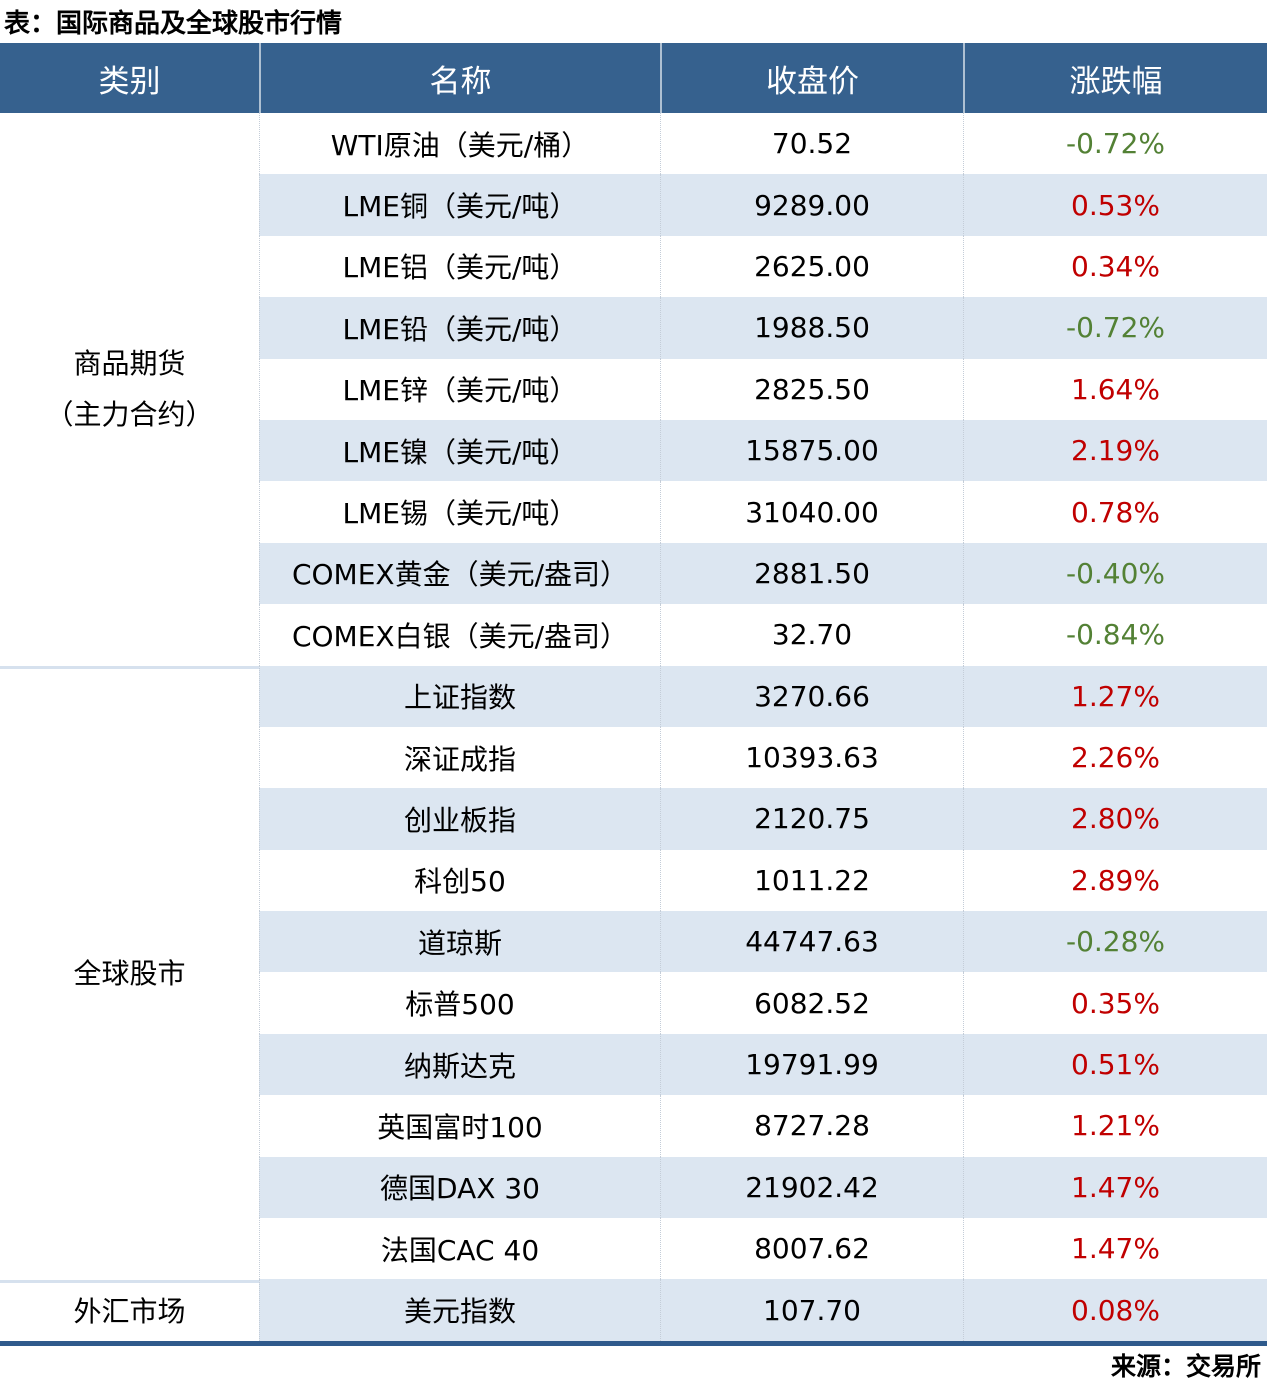 The image size is (1267, 1384). I want to click on table-row: 法国CAC 40 8007.62 1.47%, so click(763, 1249).